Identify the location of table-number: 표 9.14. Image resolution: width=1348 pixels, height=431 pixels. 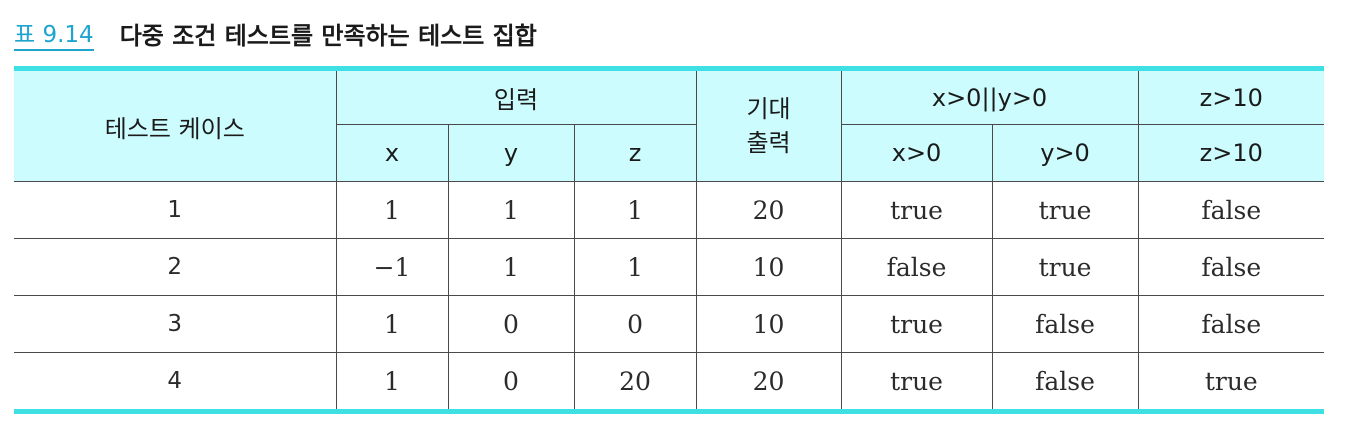
(54, 36).